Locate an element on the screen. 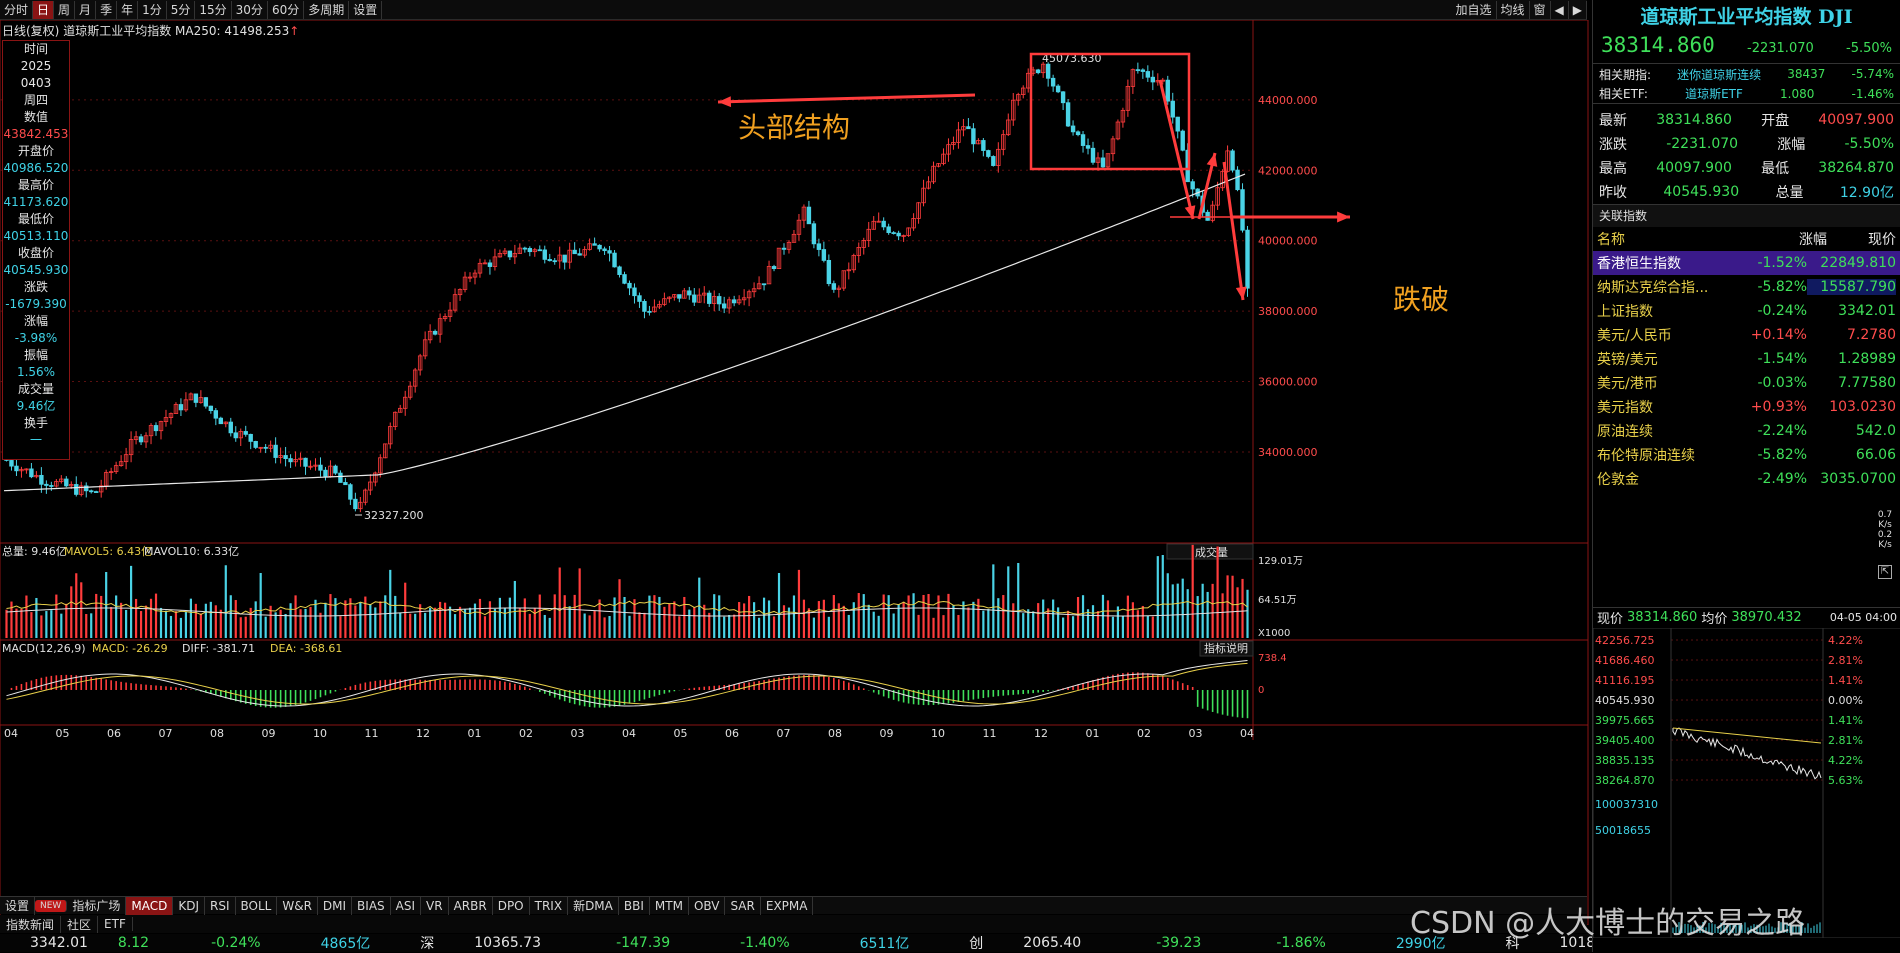 The width and height of the screenshot is (1900, 953). period-tab: 1分 is located at coordinates (152, 9).